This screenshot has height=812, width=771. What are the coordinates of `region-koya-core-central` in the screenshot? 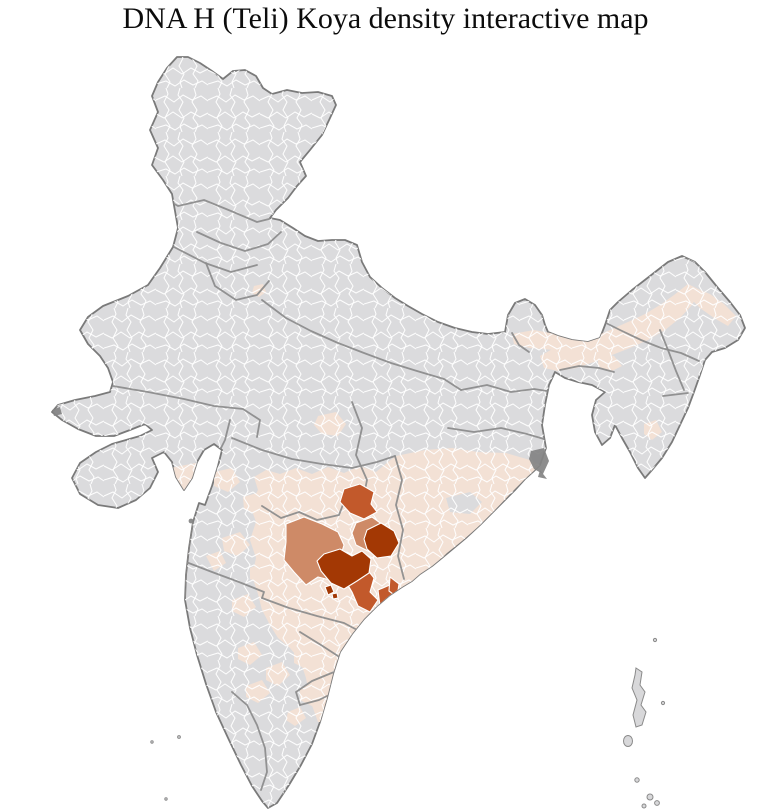 It's located at (344, 569).